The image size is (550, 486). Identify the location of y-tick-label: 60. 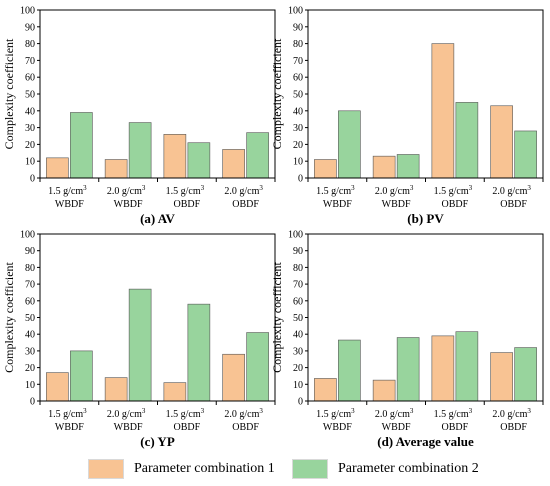
(298, 78).